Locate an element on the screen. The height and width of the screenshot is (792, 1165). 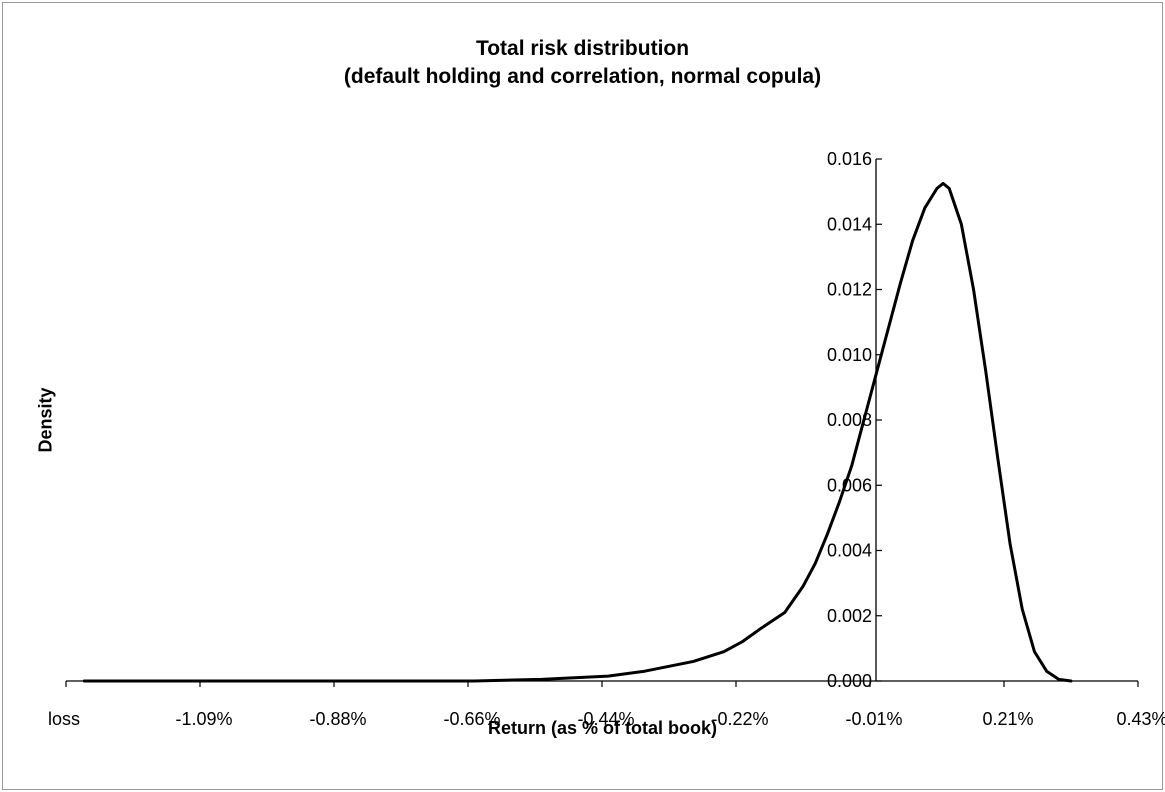
x-tick-label: 0.21% is located at coordinates (1007, 719).